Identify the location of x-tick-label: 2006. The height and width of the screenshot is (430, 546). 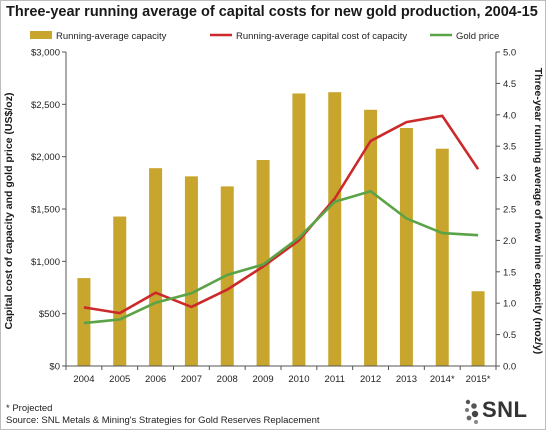
(155, 379).